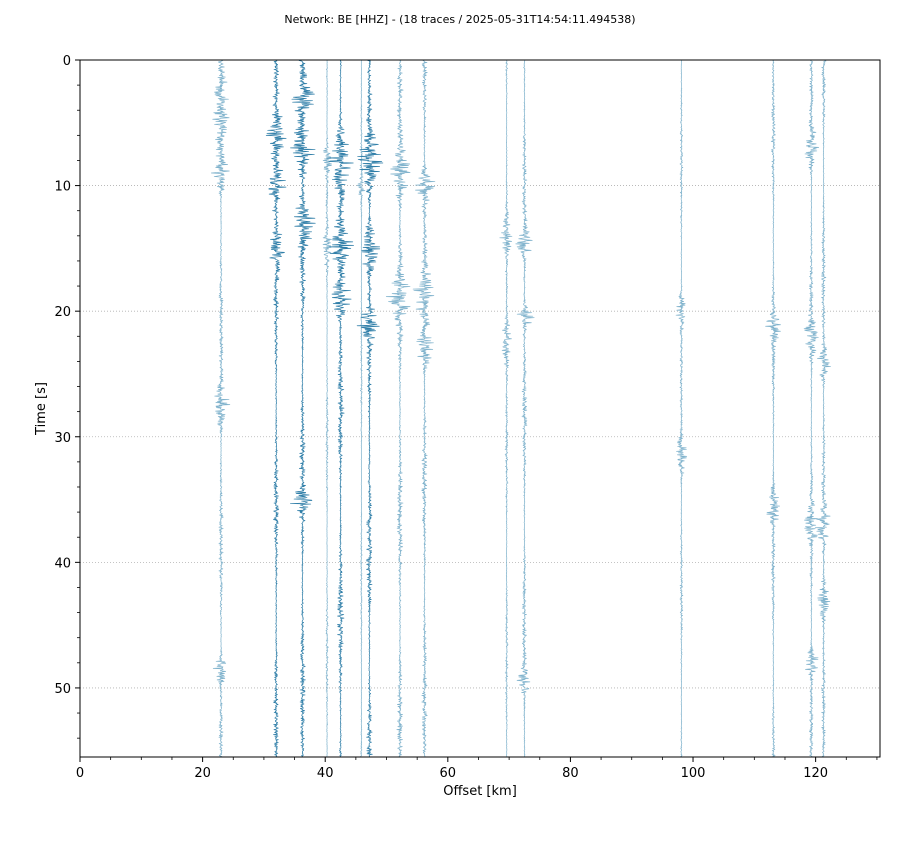 The image size is (920, 860). Describe the element at coordinates (325, 773) in the screenshot. I see `x-tick-label: 40` at that location.